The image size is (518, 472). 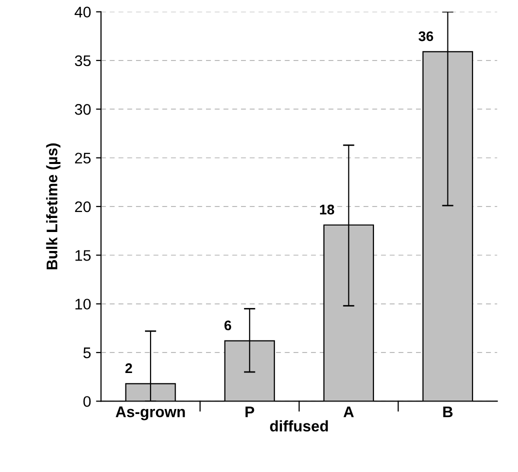 What do you see at coordinates (53, 206) in the screenshot?
I see `y-axis-title: Bulk Lifetime (µs)` at bounding box center [53, 206].